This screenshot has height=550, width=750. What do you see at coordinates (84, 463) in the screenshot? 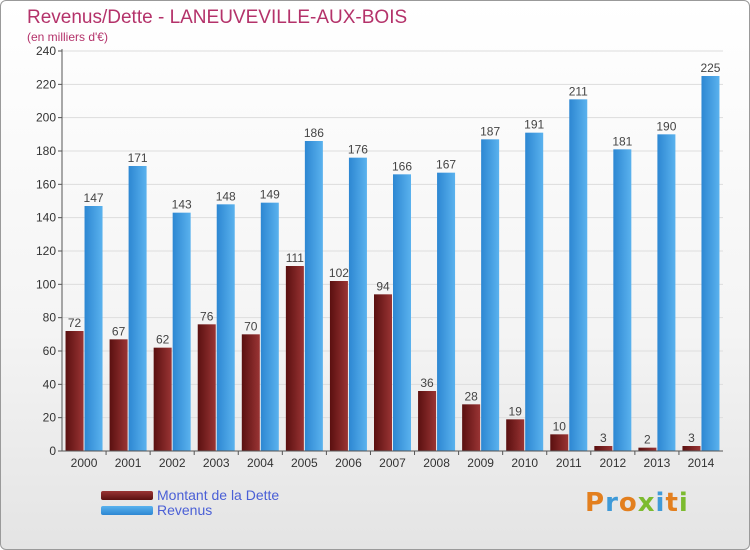
I see `x-tick-label: 2000` at bounding box center [84, 463].